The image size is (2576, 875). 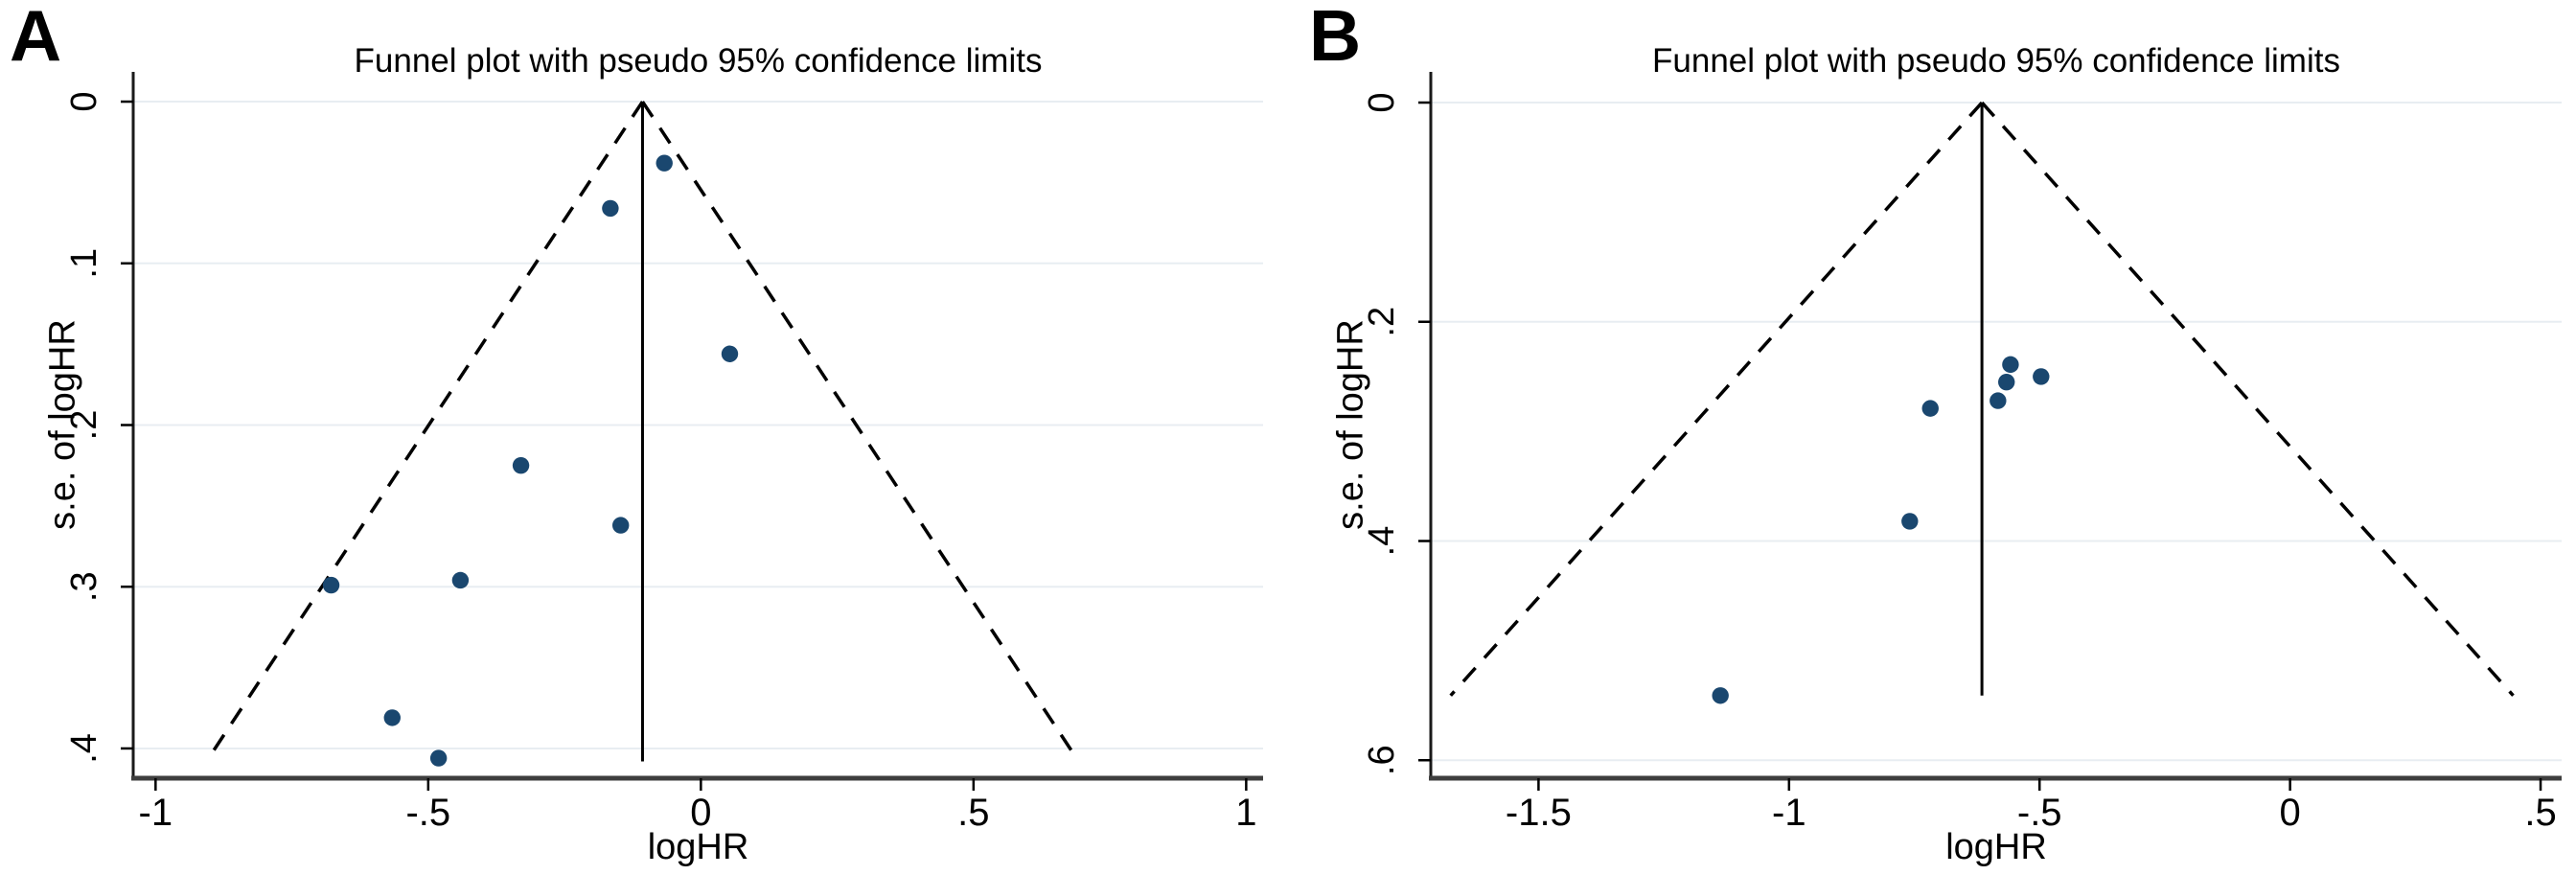 What do you see at coordinates (36, 38) in the screenshot?
I see `panel-label-a: A` at bounding box center [36, 38].